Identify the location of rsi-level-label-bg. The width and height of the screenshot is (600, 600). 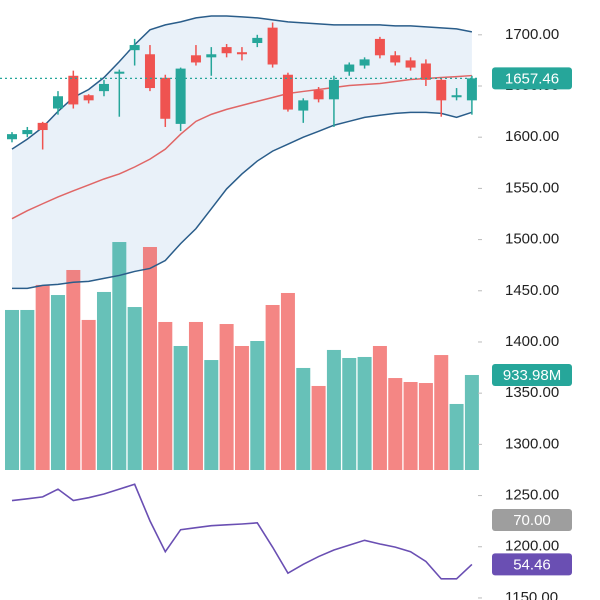
(532, 520).